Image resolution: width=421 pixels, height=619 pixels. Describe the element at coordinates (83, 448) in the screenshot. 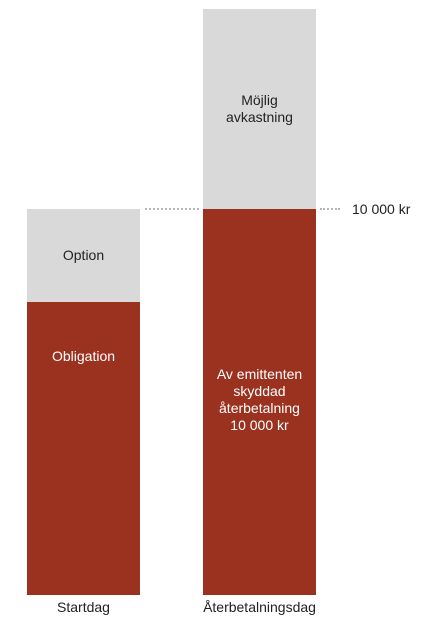

I see `startdag-obligation-segment: Obligation` at that location.